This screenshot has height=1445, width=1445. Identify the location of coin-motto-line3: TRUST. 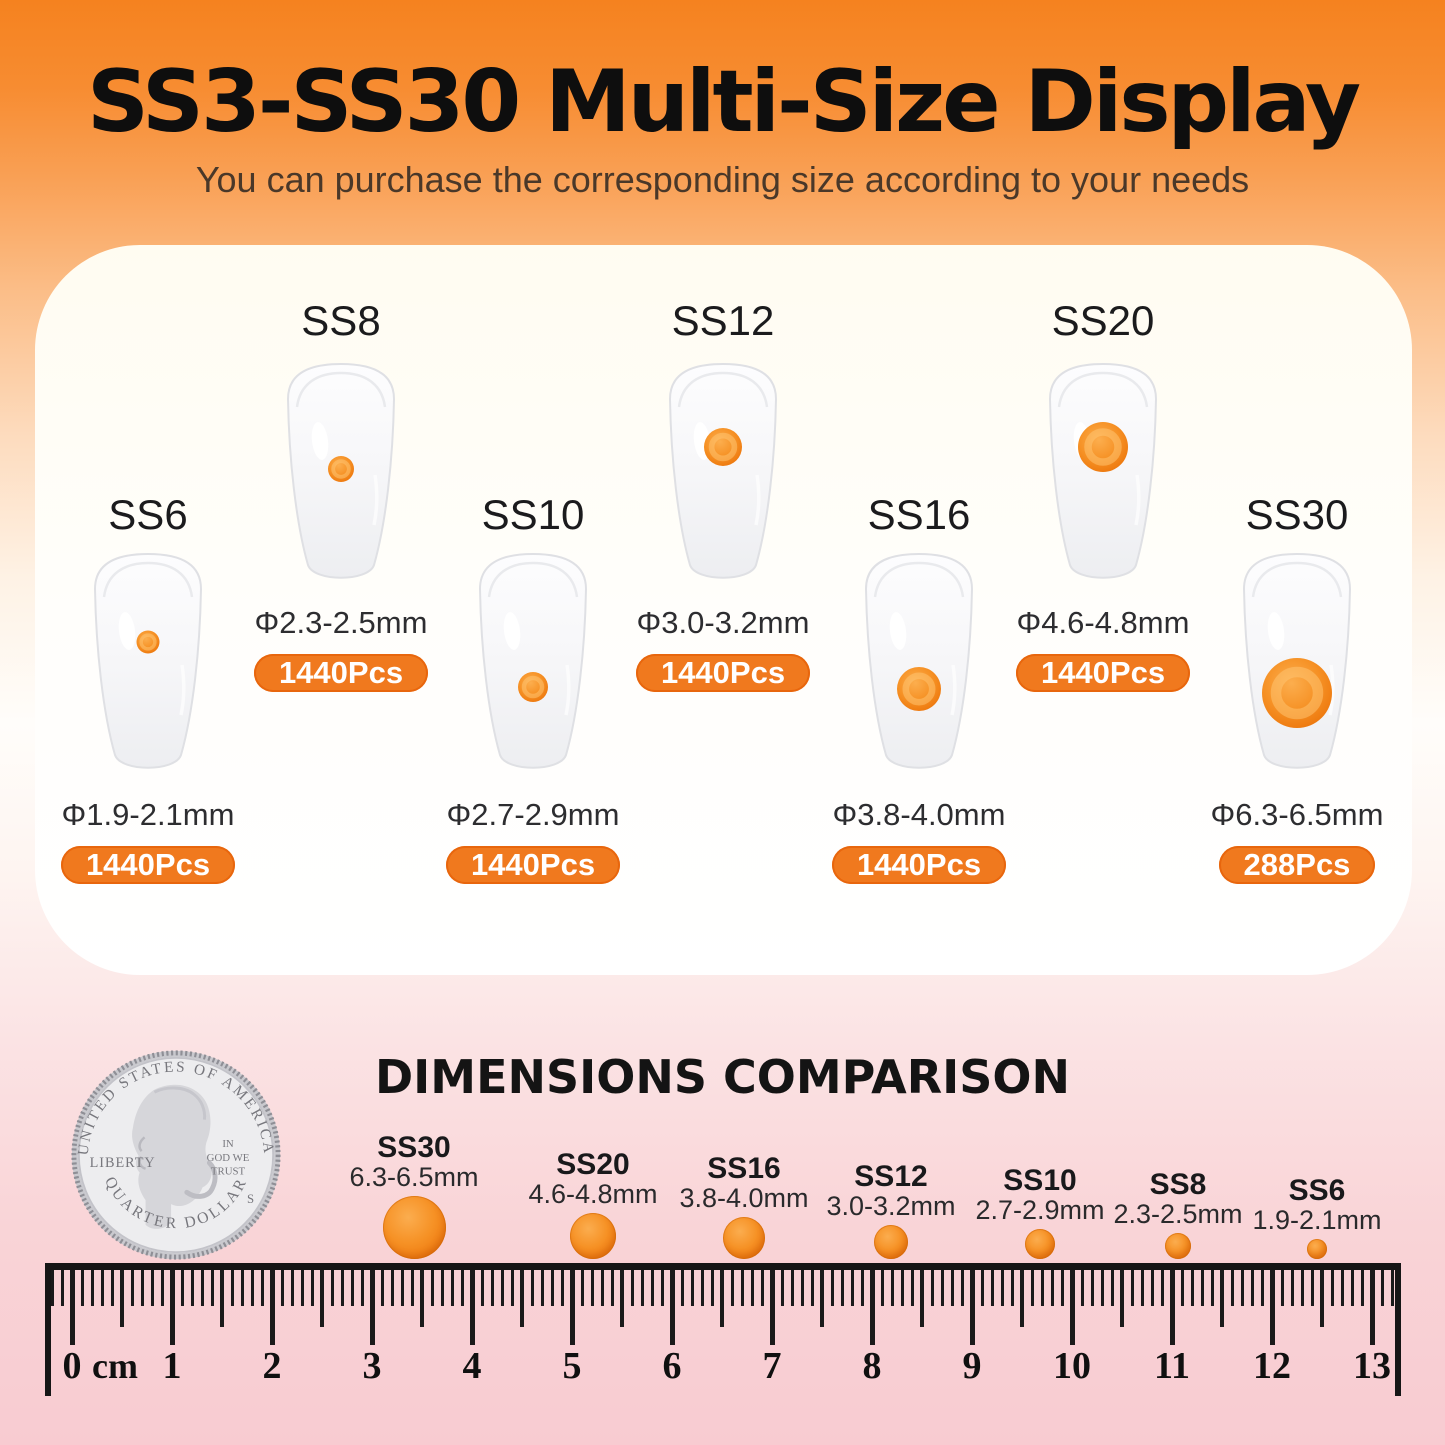
(228, 1172).